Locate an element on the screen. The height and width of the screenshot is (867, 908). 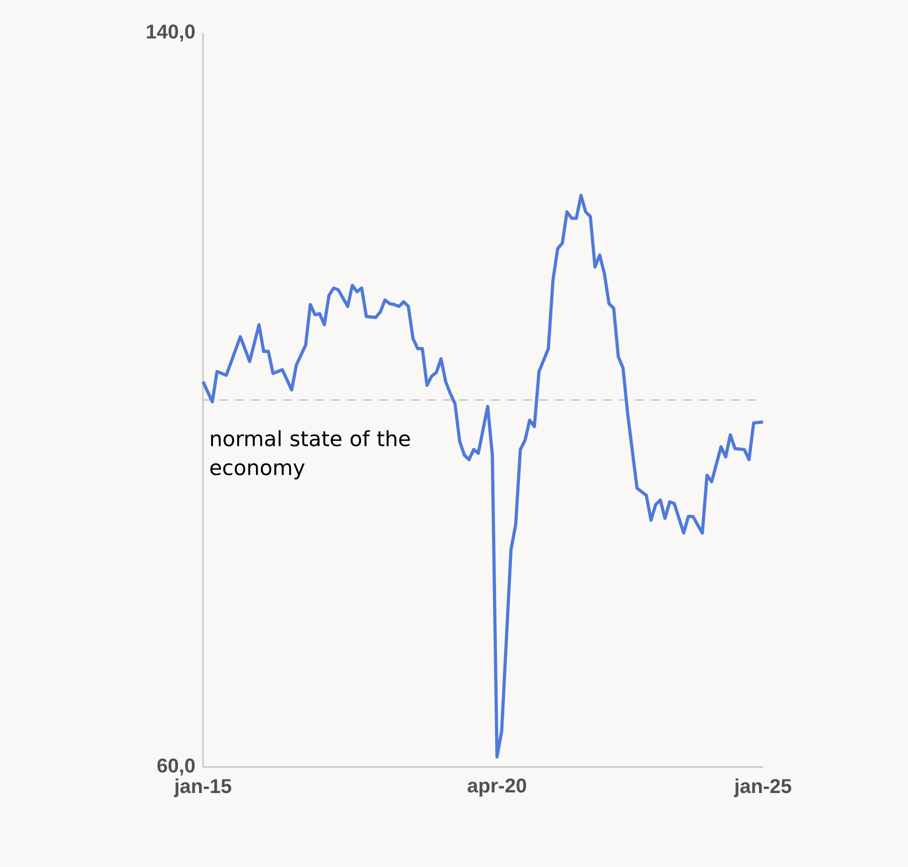
ref-line-label: normal state of the economy is located at coordinates (310, 455).